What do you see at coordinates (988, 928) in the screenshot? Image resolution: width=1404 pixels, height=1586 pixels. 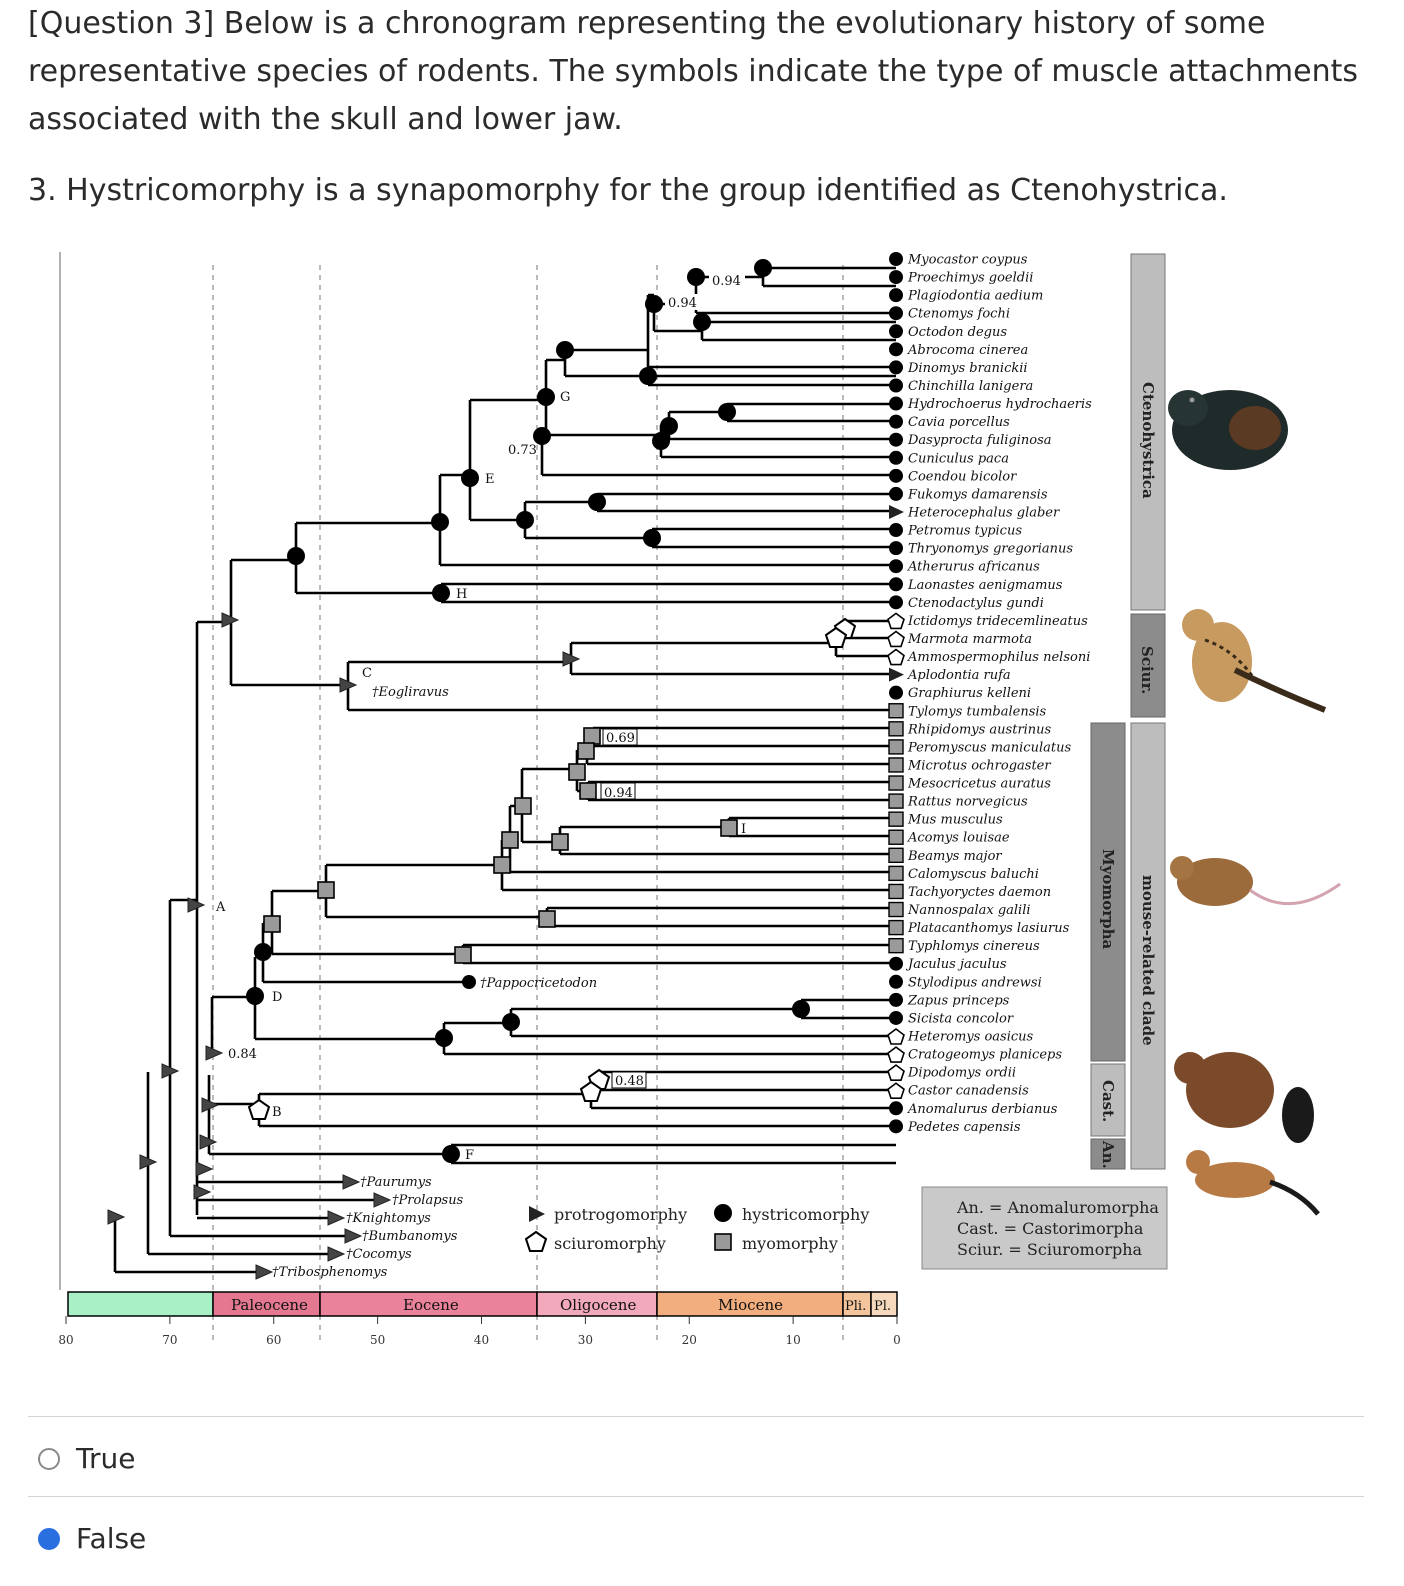 I see `taxon-name: Platacanthomys lasiurus` at bounding box center [988, 928].